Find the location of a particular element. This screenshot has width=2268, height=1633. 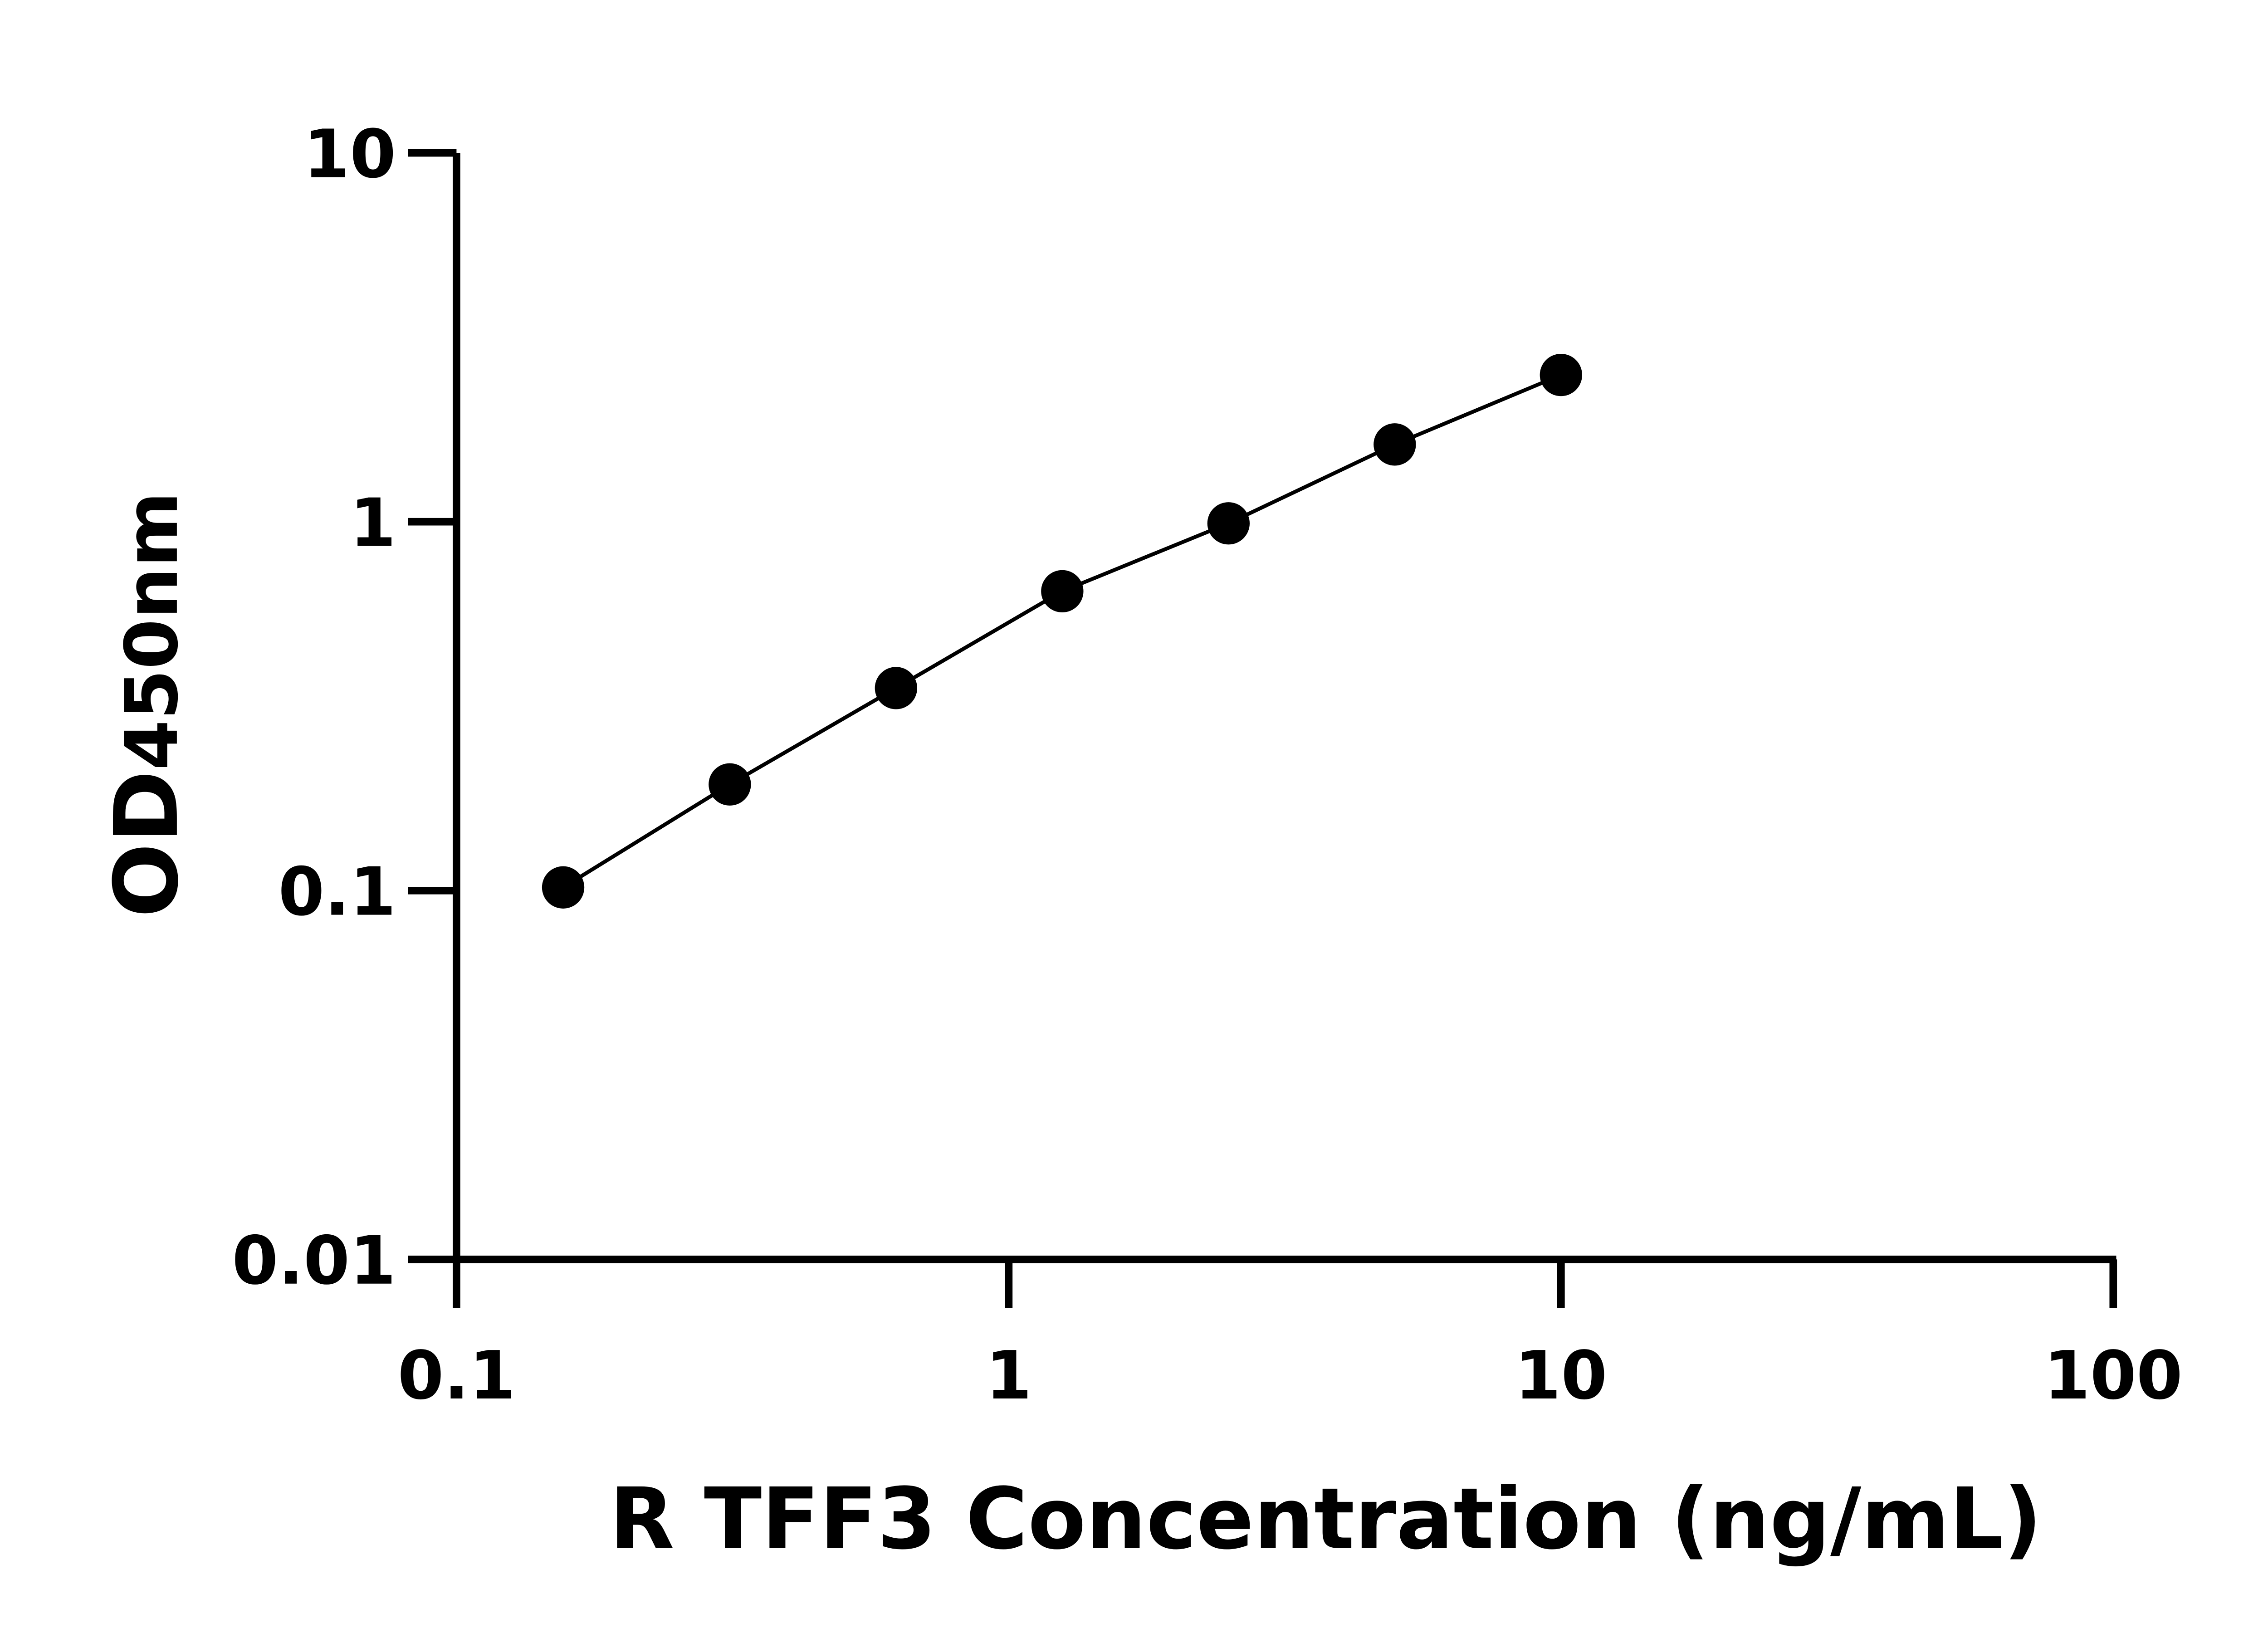

y-axis-label-sub: 450nm is located at coordinates (152, 631).